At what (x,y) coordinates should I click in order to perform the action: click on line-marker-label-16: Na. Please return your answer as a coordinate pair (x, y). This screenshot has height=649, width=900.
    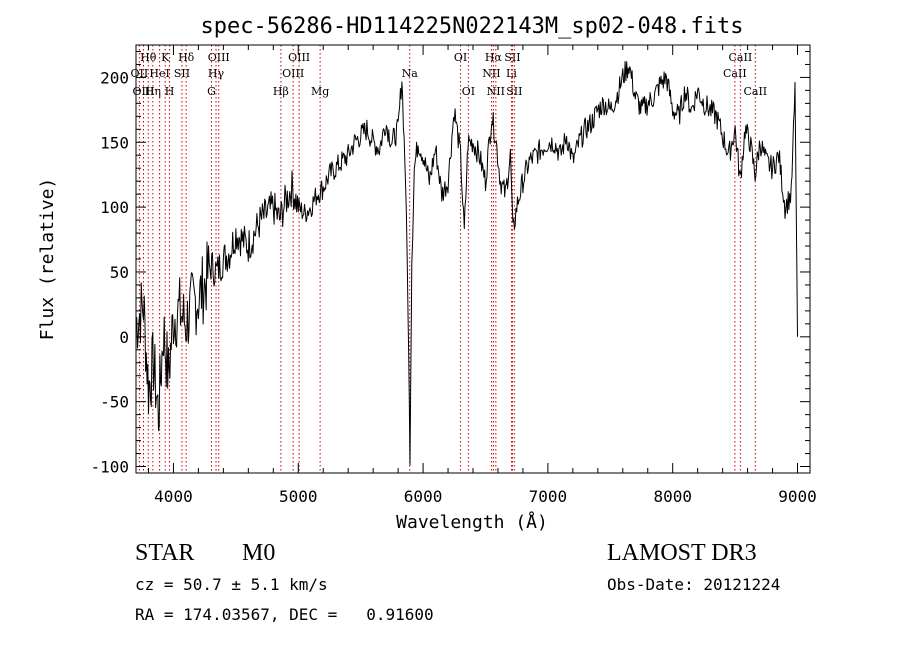
    Looking at the image, I should click on (410, 73).